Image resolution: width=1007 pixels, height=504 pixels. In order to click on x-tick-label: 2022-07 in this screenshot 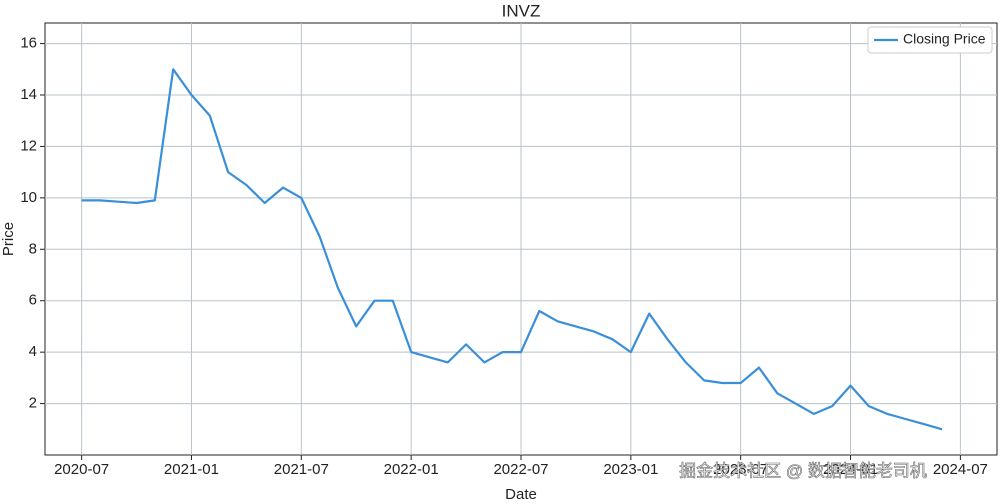, I will do `click(520, 469)`.